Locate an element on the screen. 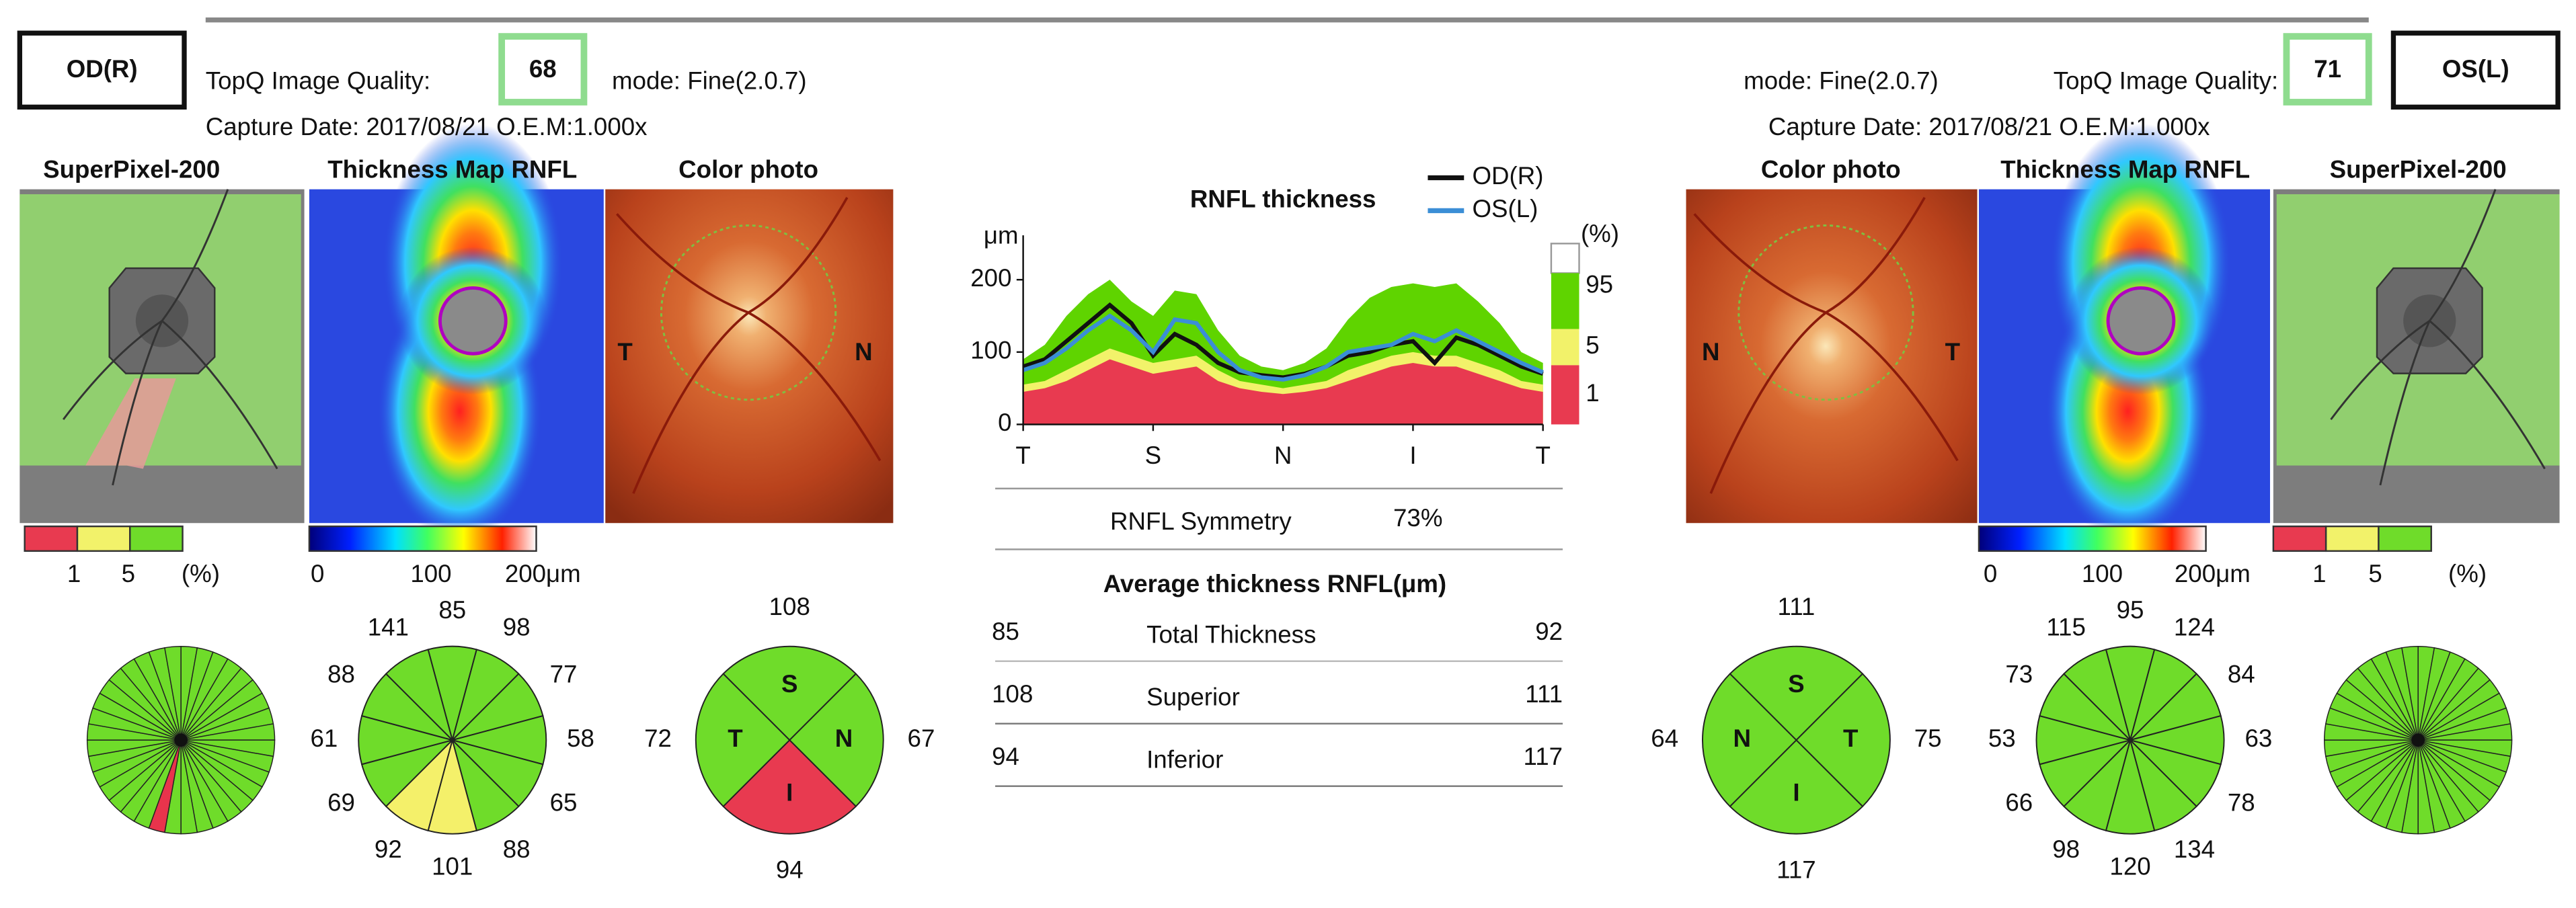 The height and width of the screenshot is (908, 2576). quality-value: 68 is located at coordinates (543, 69).